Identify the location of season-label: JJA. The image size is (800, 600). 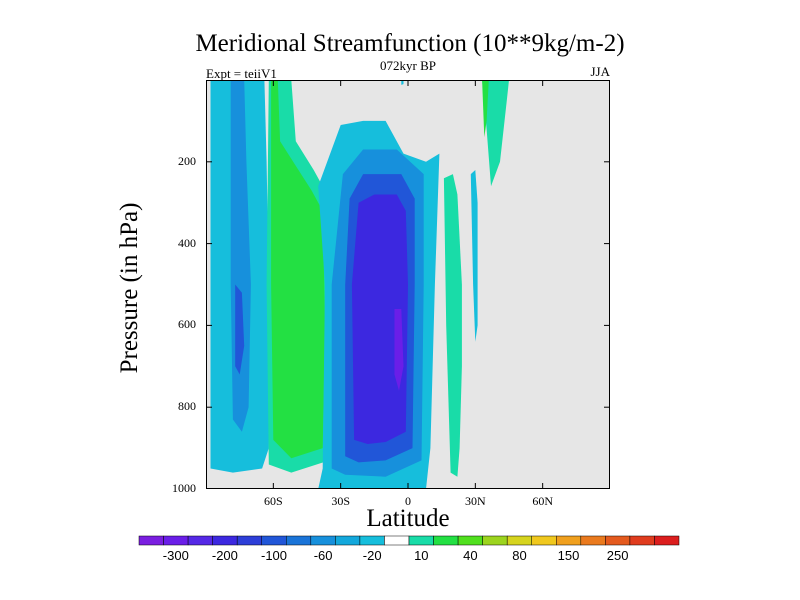
(600, 71).